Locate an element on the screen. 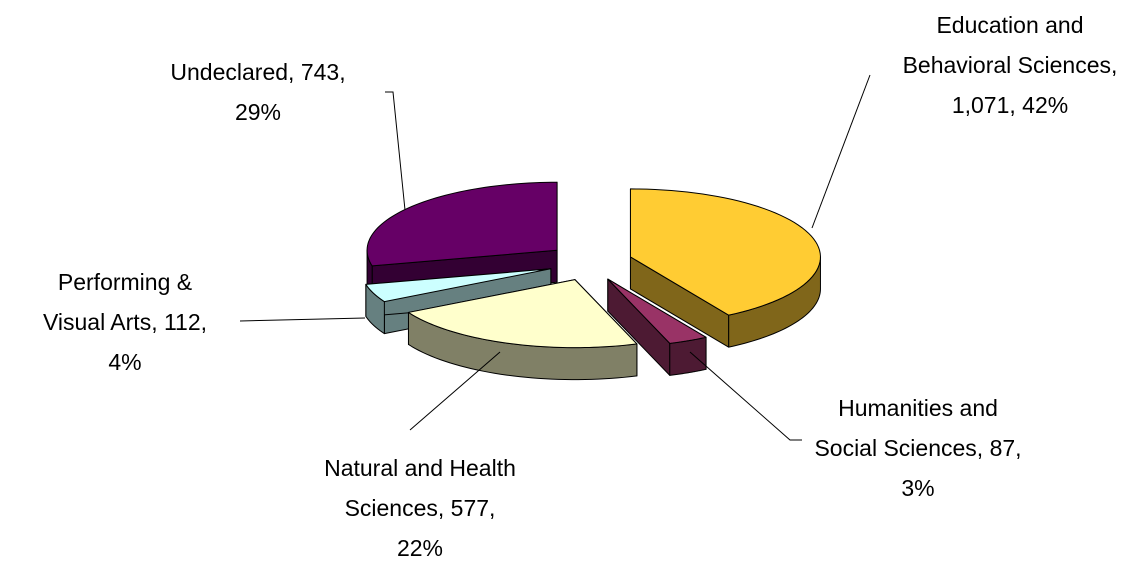 The height and width of the screenshot is (562, 1134). data-label: Performing & Visual Arts, 112, 4% is located at coordinates (125, 322).